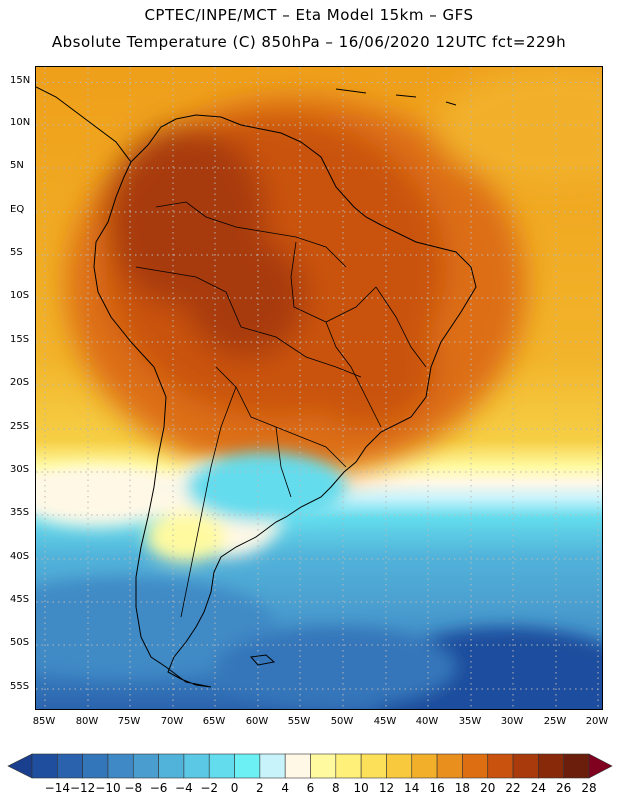 The height and width of the screenshot is (800, 618). I want to click on map-title-line1: CPTEC/INPE/MCT – Eta Model 15km – GFS, so click(309, 15).